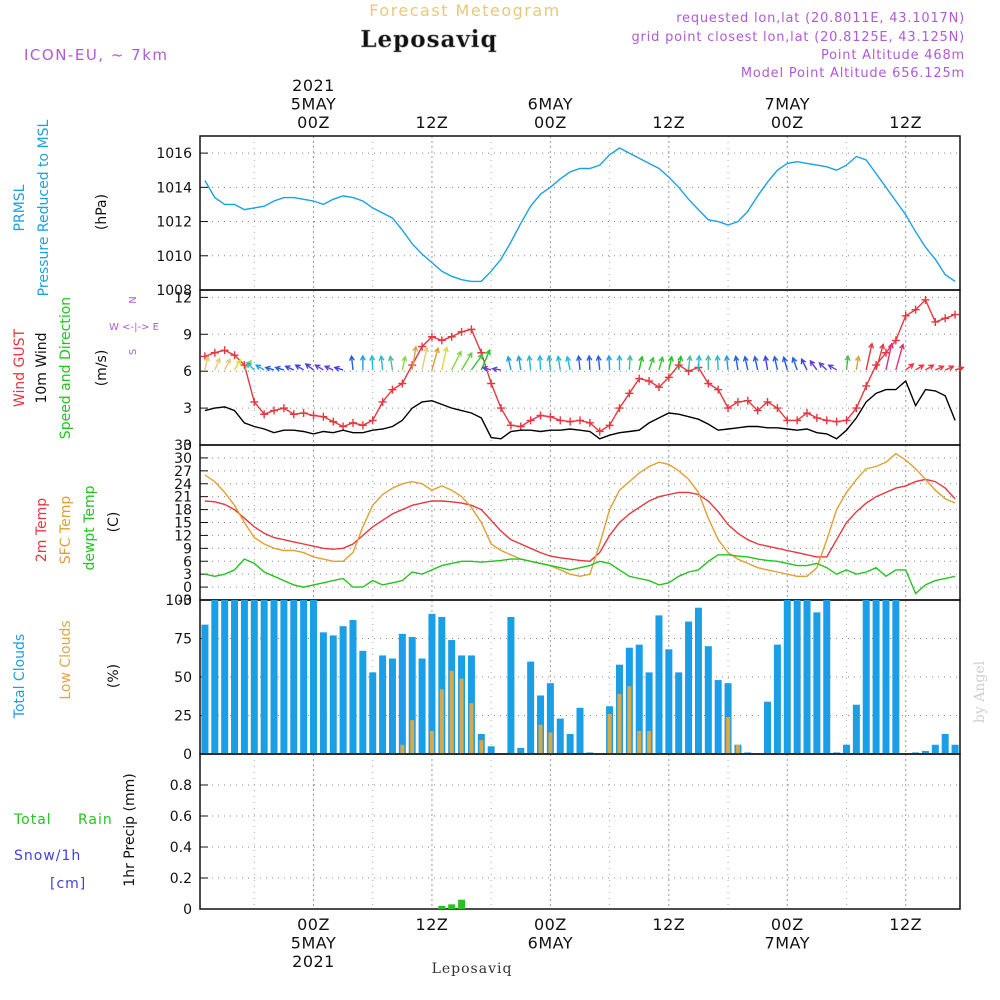  What do you see at coordinates (550, 104) in the screenshot?
I see `time-label: 6MAY` at bounding box center [550, 104].